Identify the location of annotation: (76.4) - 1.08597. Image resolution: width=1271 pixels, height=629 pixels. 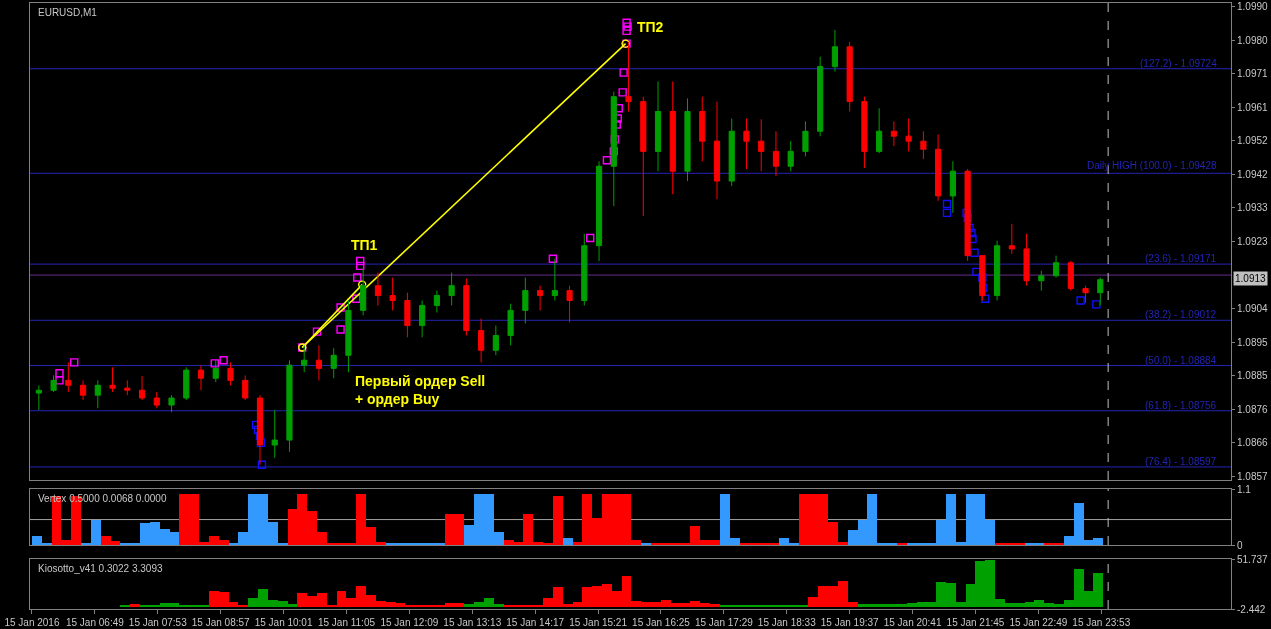
(1181, 461).